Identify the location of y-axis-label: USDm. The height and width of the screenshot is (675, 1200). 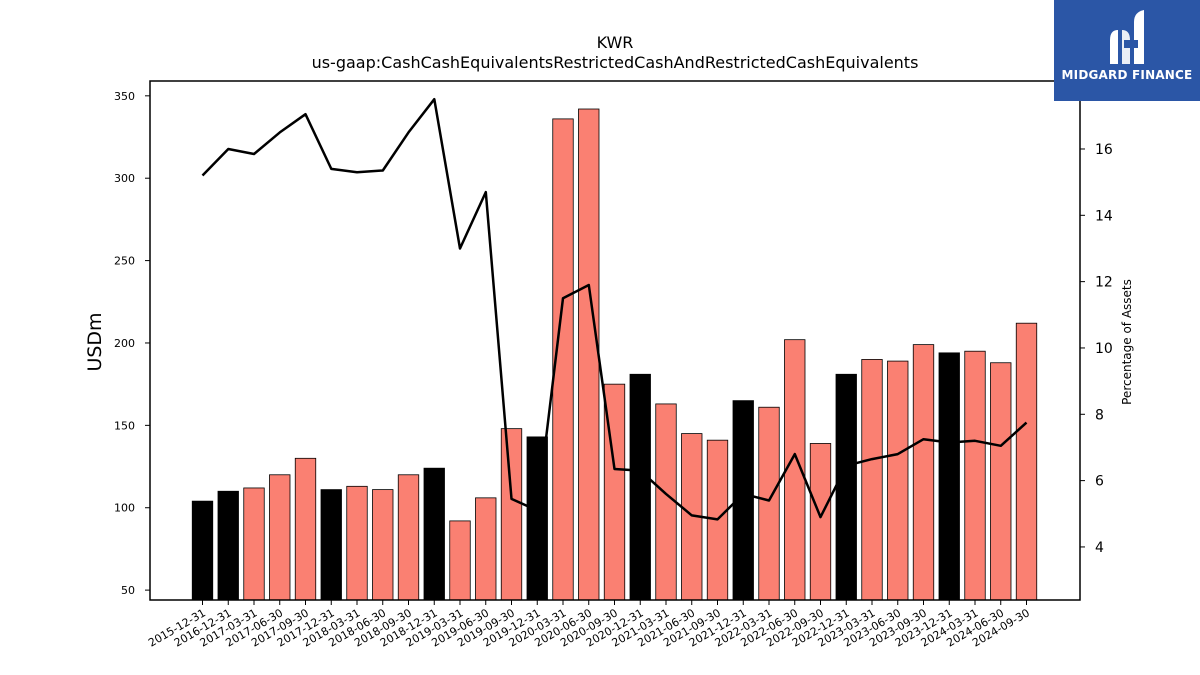
(95, 341).